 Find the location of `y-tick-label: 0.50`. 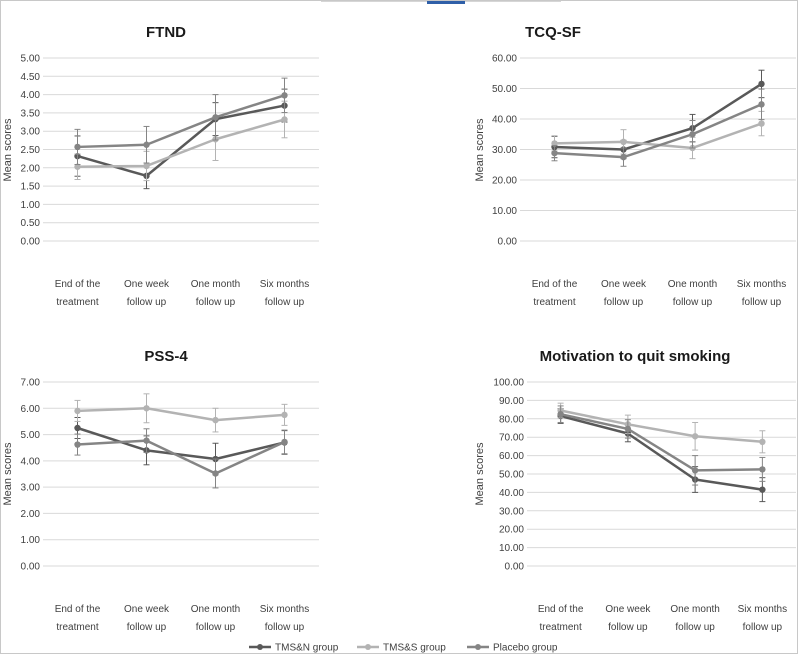

y-tick-label: 0.50 is located at coordinates (31, 223).